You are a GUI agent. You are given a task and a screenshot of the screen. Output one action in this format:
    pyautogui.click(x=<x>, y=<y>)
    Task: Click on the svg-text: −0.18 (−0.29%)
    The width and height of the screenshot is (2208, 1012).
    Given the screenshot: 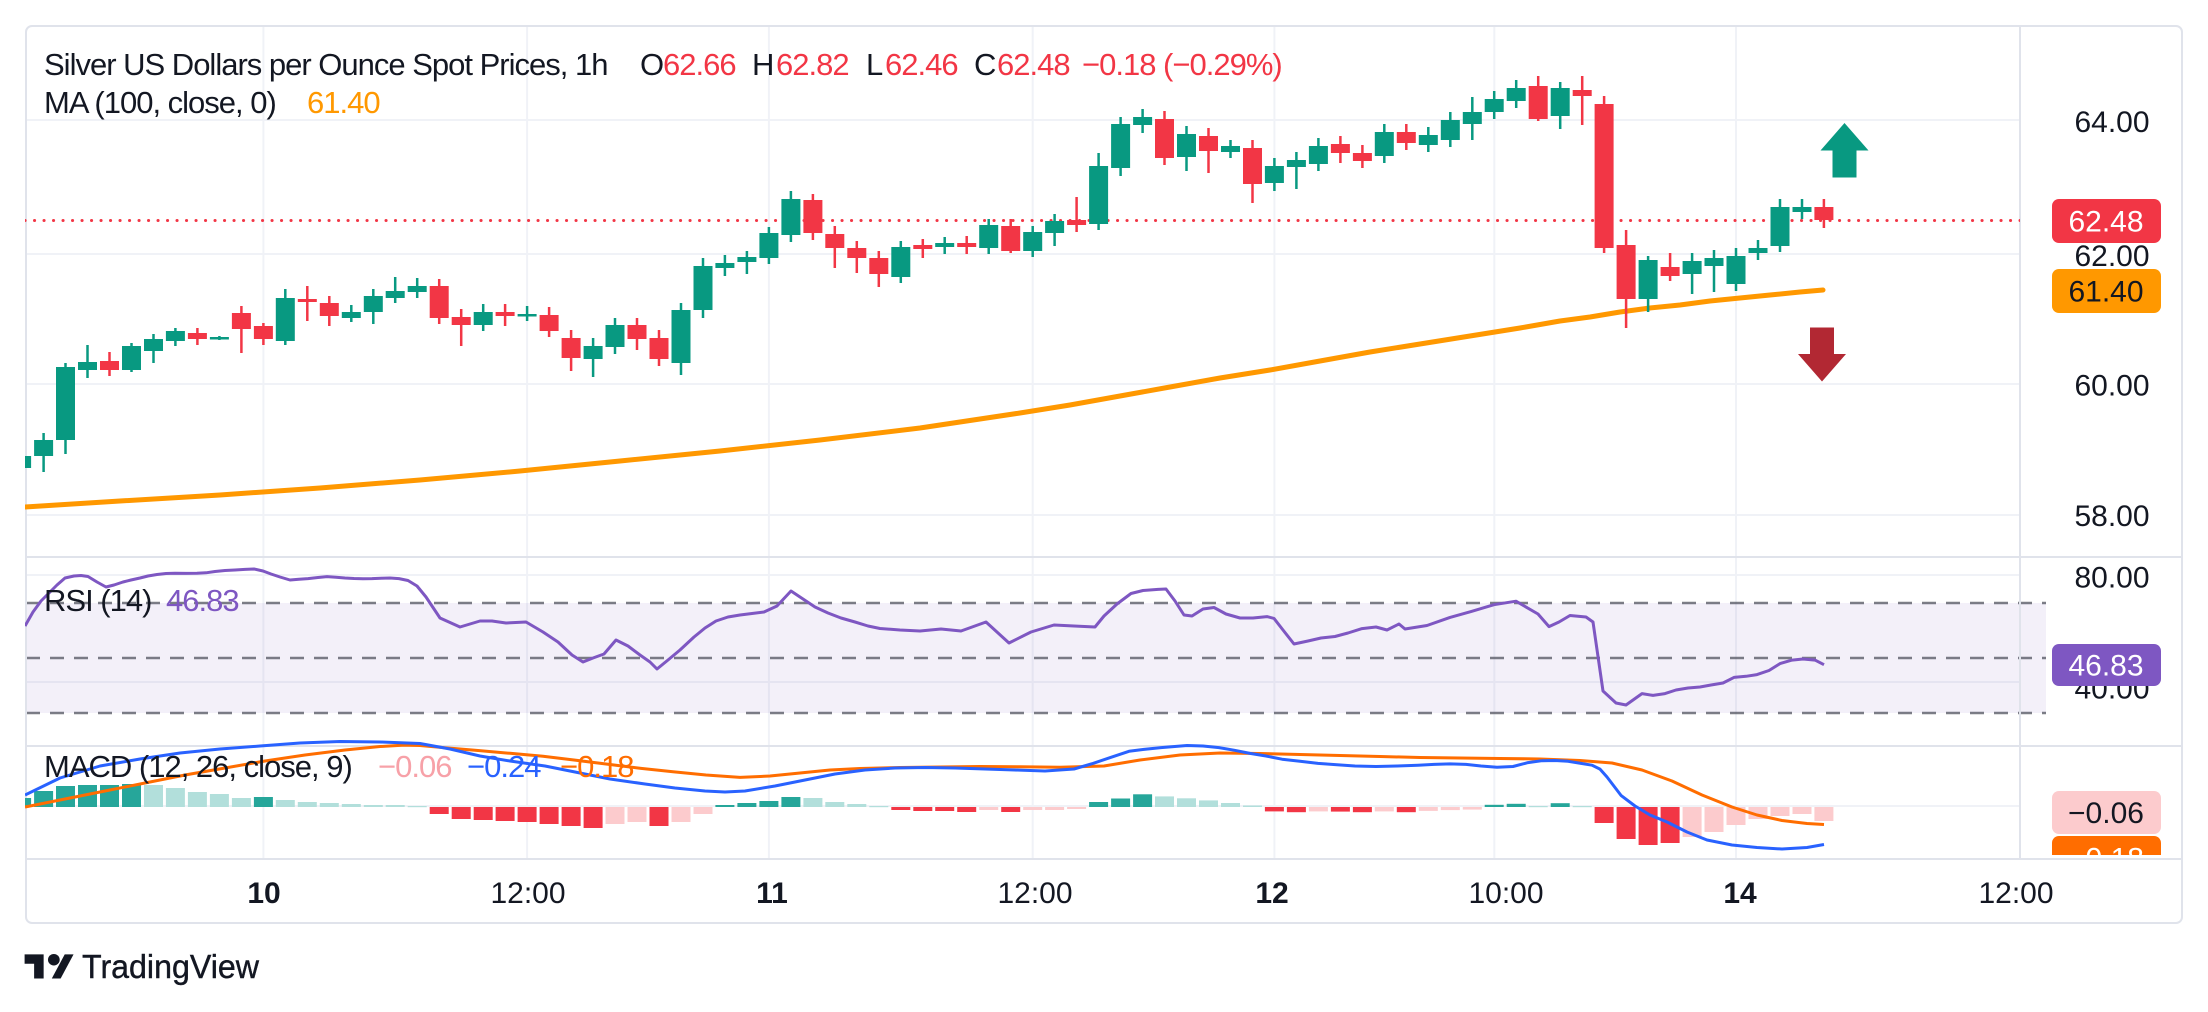 What is the action you would take?
    pyautogui.click(x=1182, y=64)
    